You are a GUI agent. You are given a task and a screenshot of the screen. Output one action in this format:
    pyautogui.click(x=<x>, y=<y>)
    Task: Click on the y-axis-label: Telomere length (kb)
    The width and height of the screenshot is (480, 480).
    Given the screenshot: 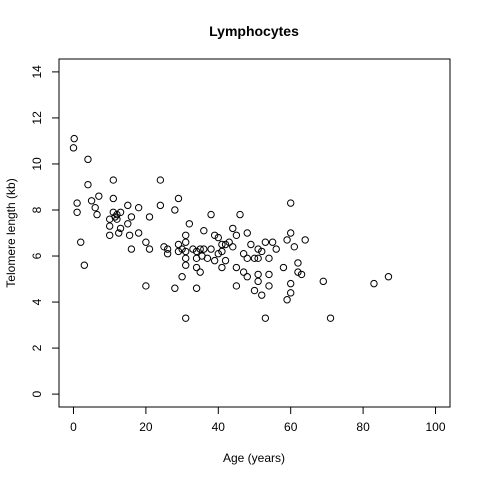 What is the action you would take?
    pyautogui.click(x=11, y=232)
    